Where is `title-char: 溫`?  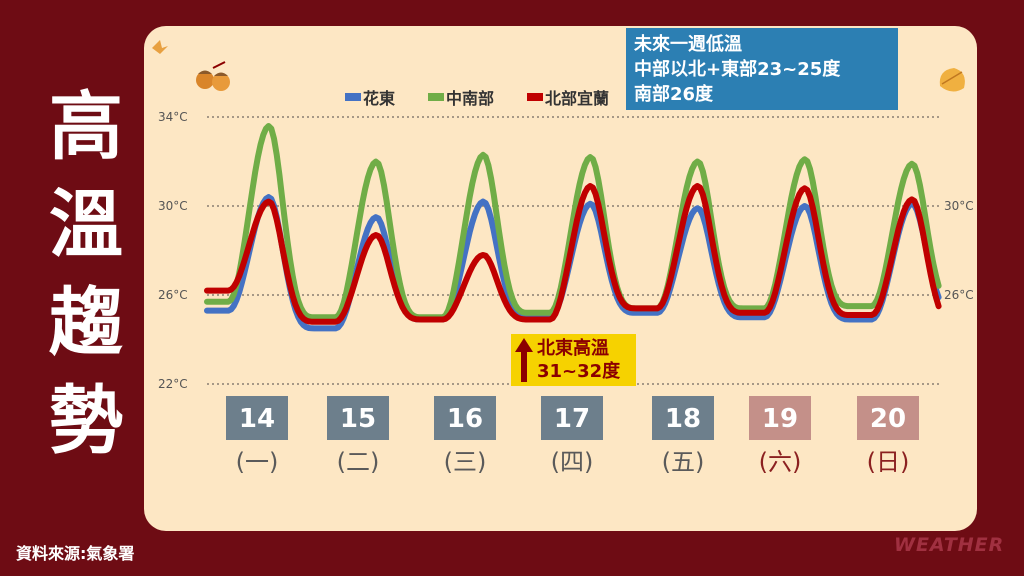 title-char: 溫 is located at coordinates (86, 225).